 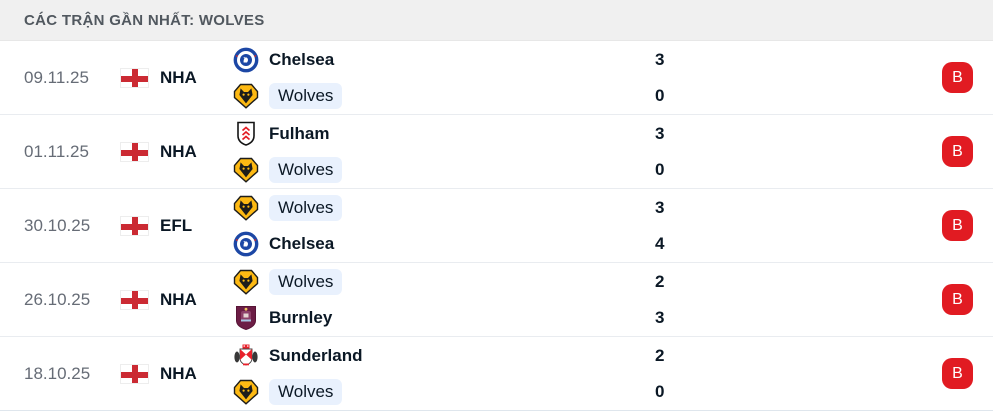 I want to click on burnley-crest-icon, so click(x=246, y=318).